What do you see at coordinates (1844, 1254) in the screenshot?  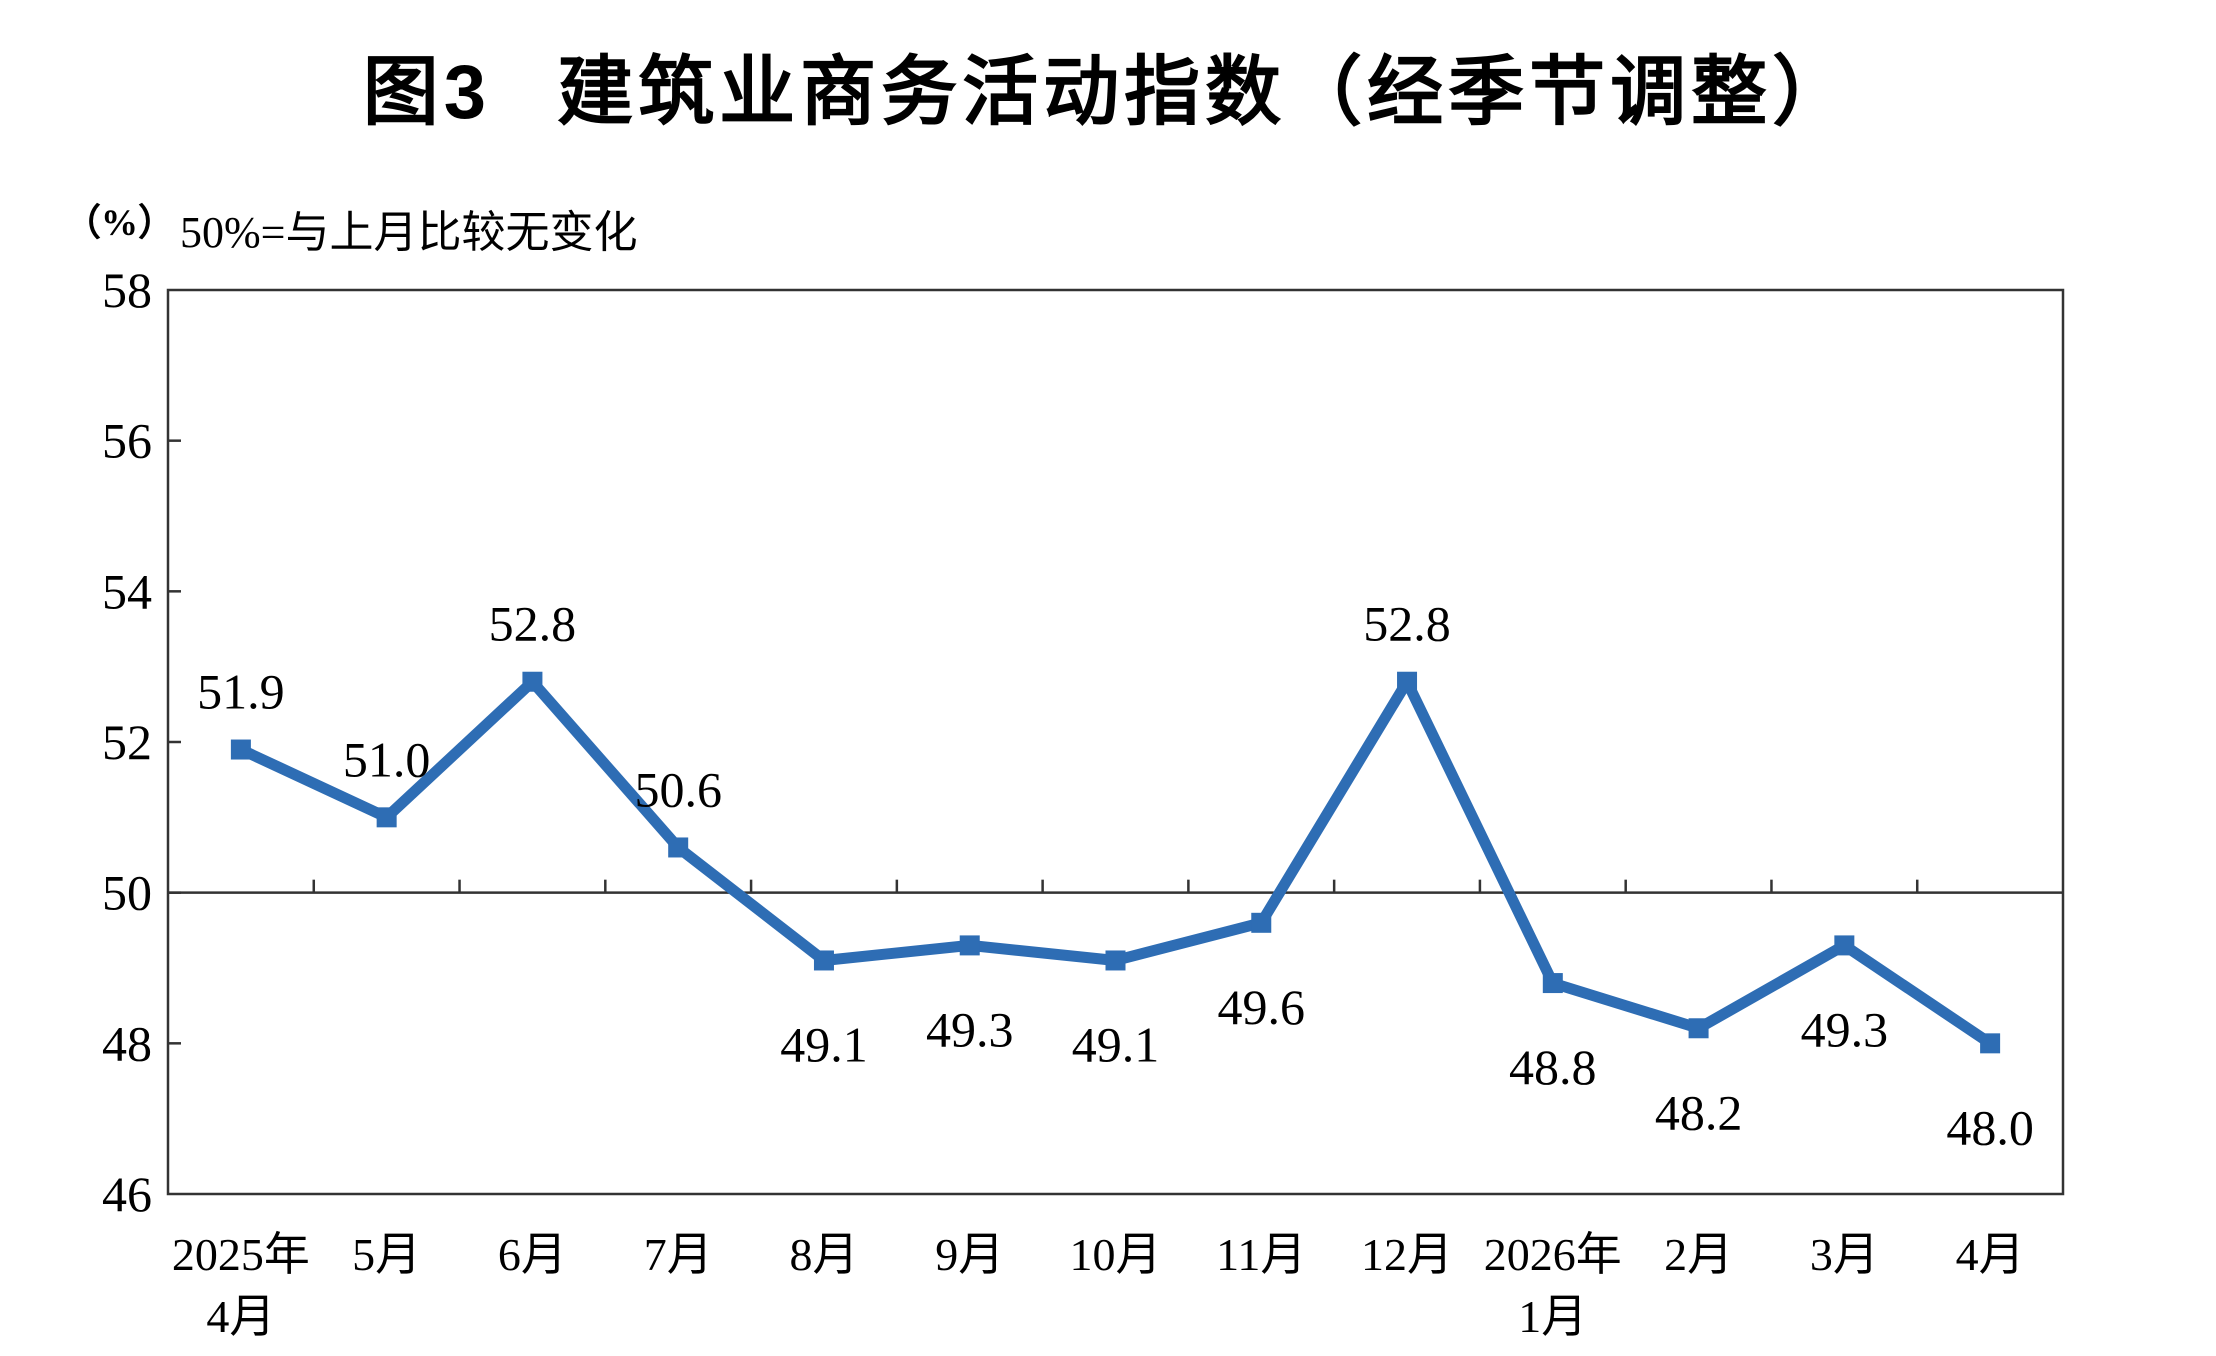 I see `x-axis-label: 3月` at bounding box center [1844, 1254].